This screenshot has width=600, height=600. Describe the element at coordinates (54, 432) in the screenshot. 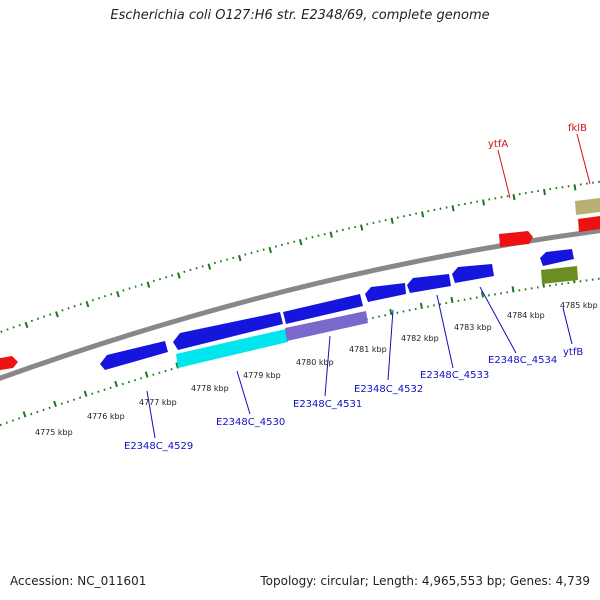

I see `scale-label: 4775 kbp` at that location.